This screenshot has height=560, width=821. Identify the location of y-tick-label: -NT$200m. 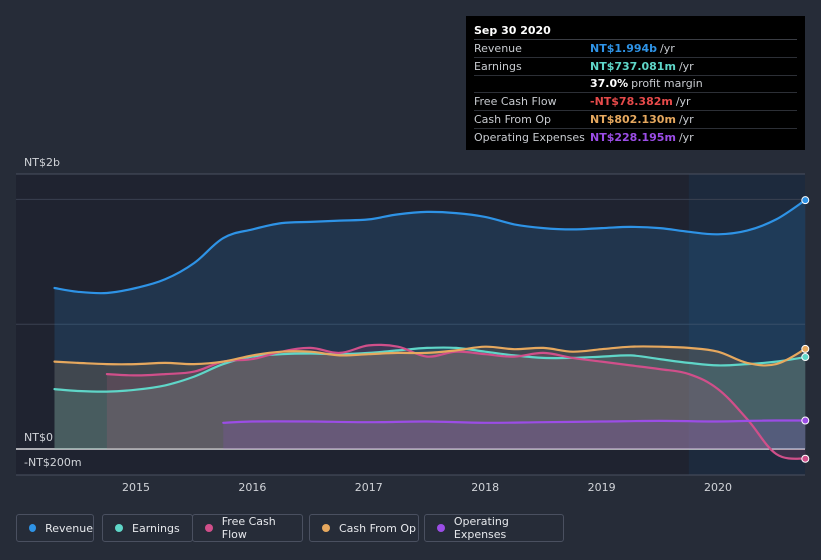
(53, 462).